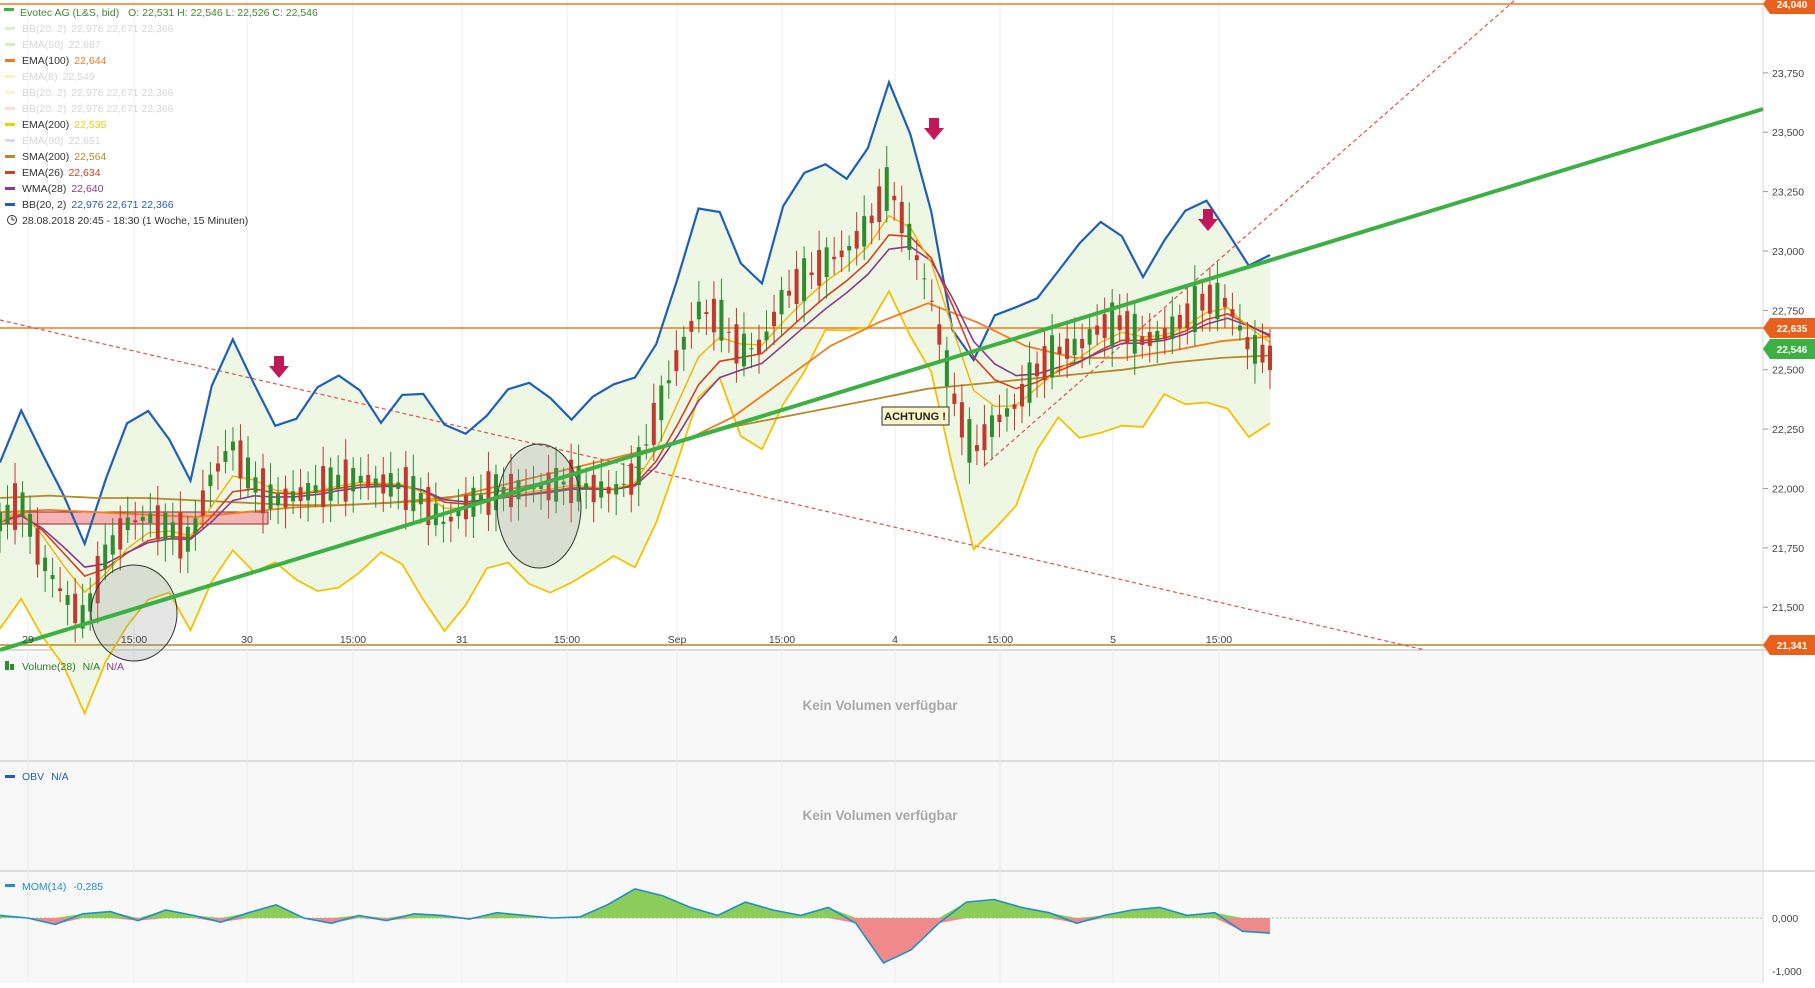 The height and width of the screenshot is (988, 1815). What do you see at coordinates (53, 45) in the screenshot?
I see `legend-item: EMA(50) 22,687` at bounding box center [53, 45].